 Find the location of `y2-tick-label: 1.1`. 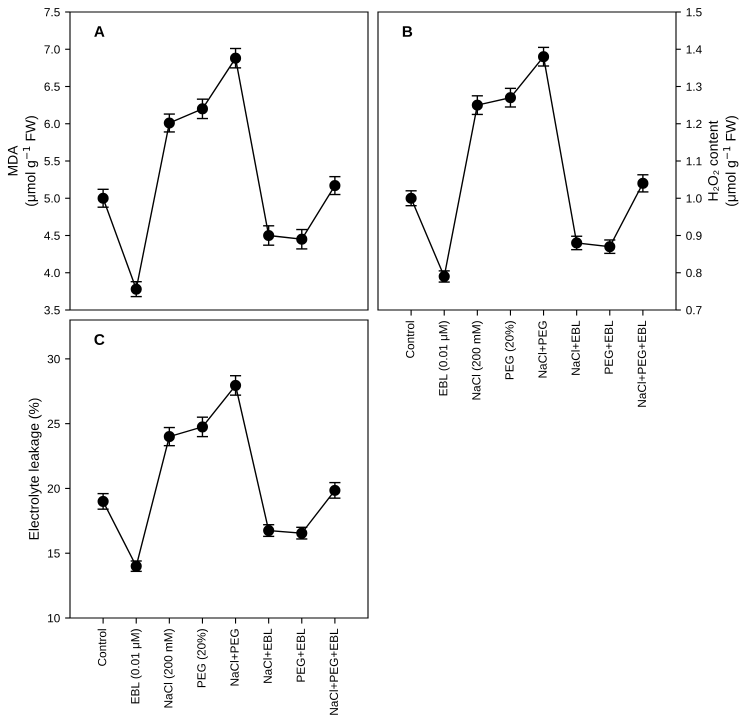

y2-tick-label: 1.1 is located at coordinates (694, 161).